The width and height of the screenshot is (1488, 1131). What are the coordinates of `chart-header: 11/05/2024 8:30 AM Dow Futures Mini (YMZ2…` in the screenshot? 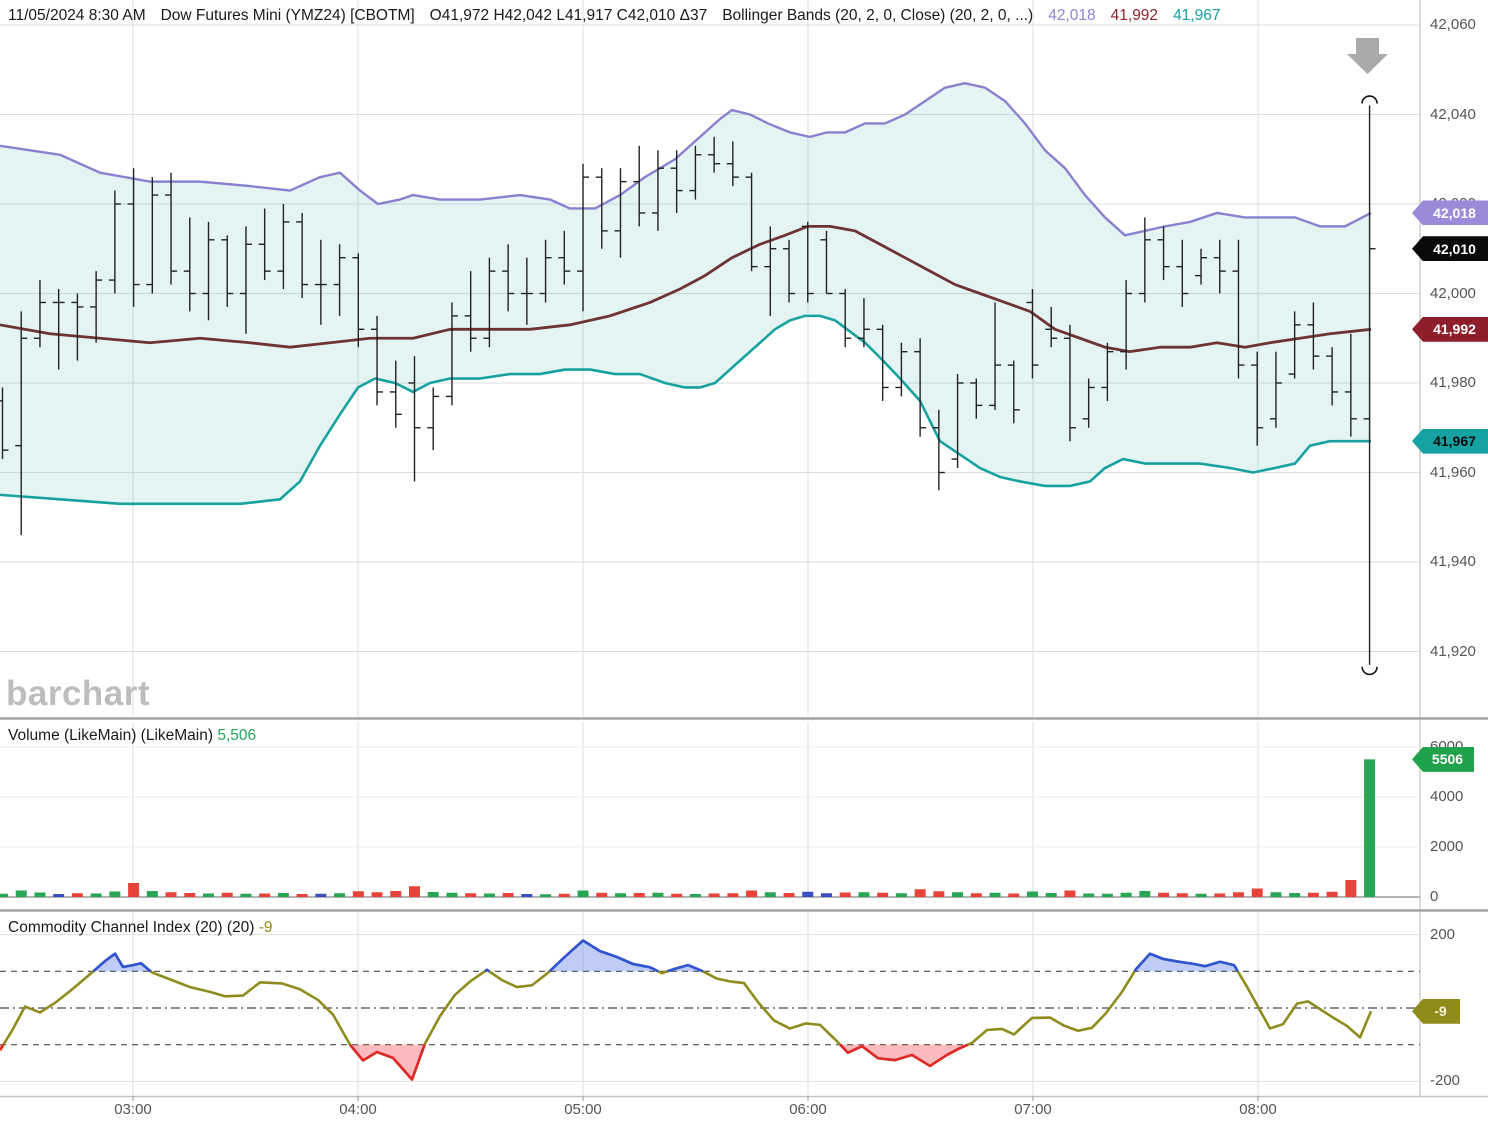 It's located at (621, 16).